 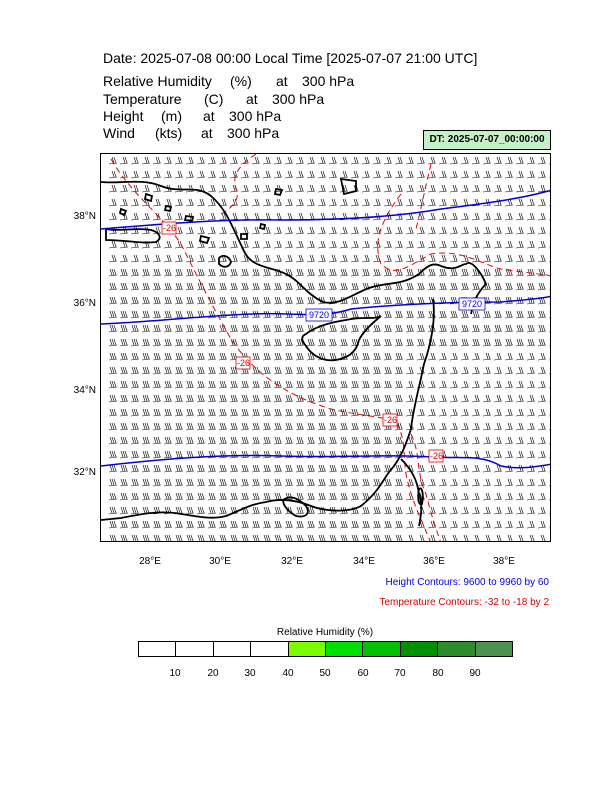 What do you see at coordinates (228, 81) in the screenshot?
I see `field-line-rh: Relative Humidity (%) at 300 hPa` at bounding box center [228, 81].